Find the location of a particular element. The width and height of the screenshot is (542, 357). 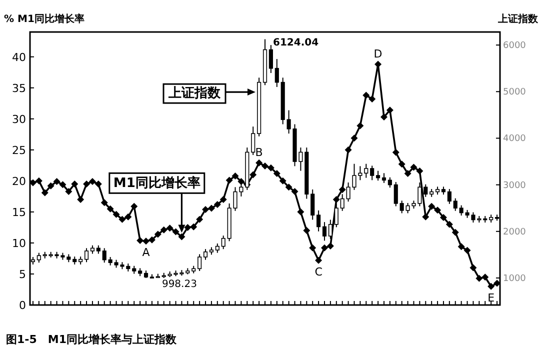

y-tick-label: 35 is located at coordinates (19, 88).